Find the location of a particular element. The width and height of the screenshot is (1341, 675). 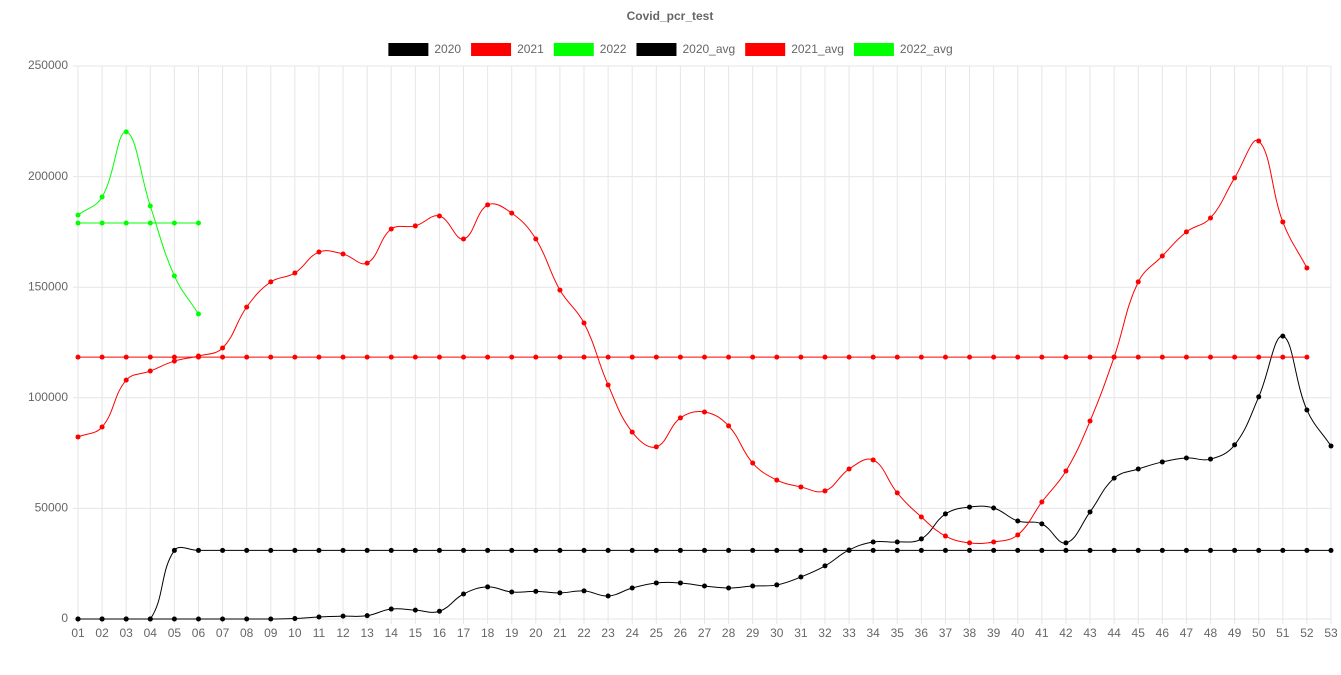

x-tick-label: 27 is located at coordinates (705, 633).